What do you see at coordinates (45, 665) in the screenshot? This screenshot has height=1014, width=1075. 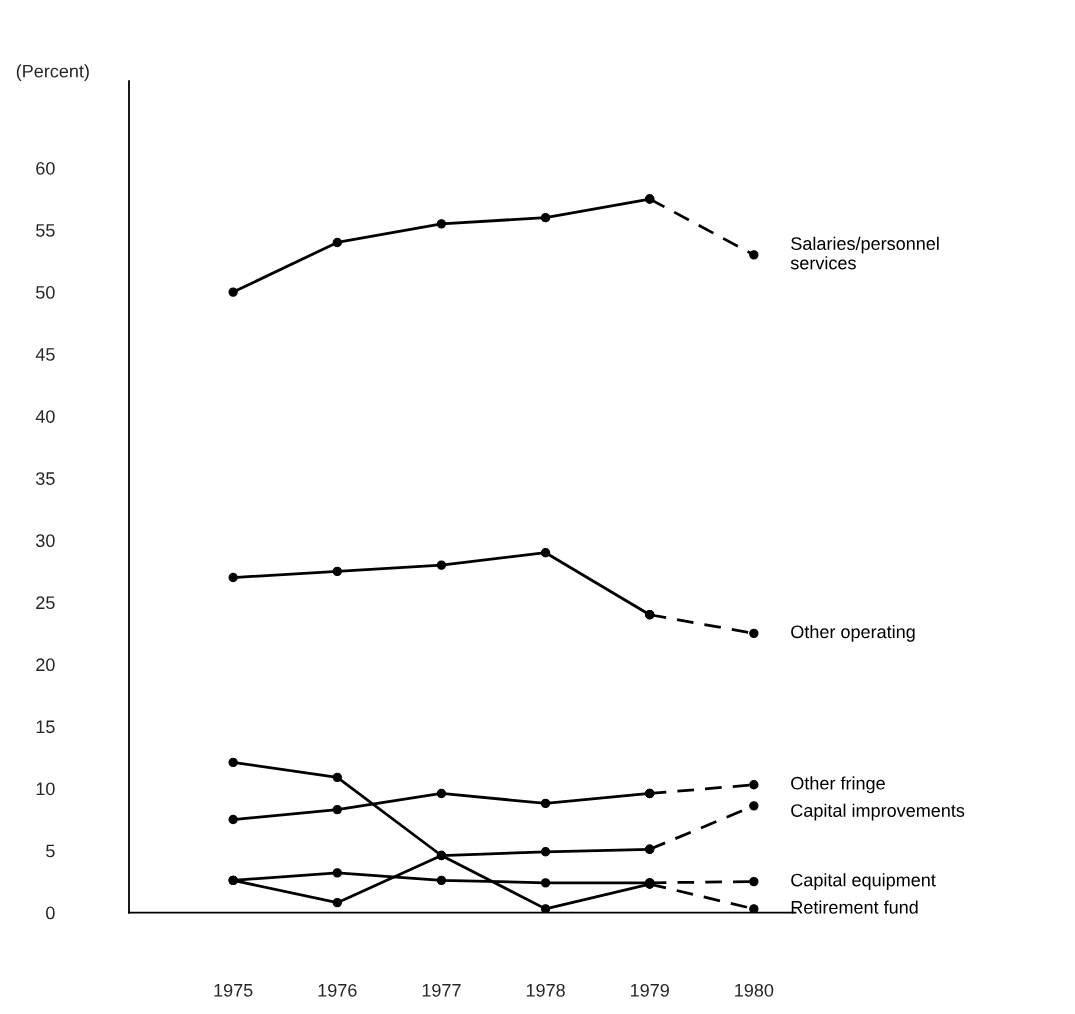 I see `y-tick-label: 20` at bounding box center [45, 665].